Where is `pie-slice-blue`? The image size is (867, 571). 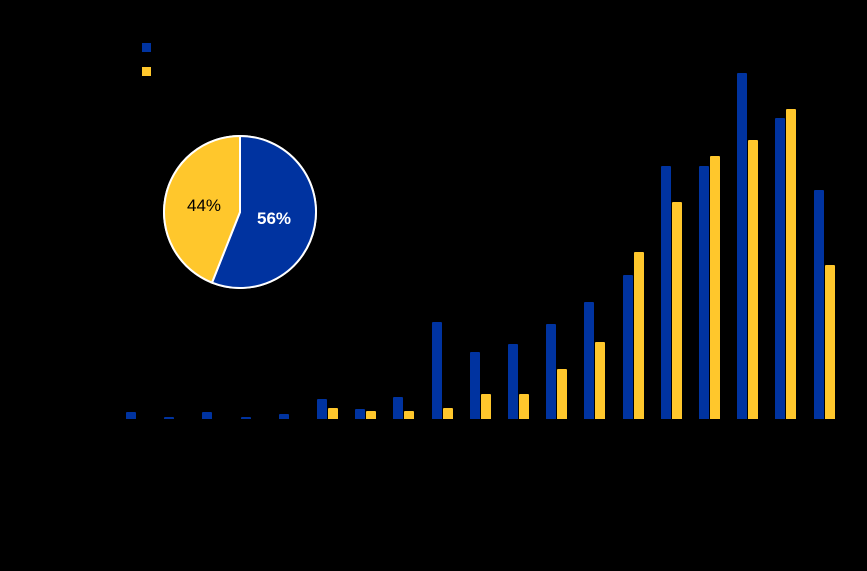
pie-slice-blue is located at coordinates (263, 211).